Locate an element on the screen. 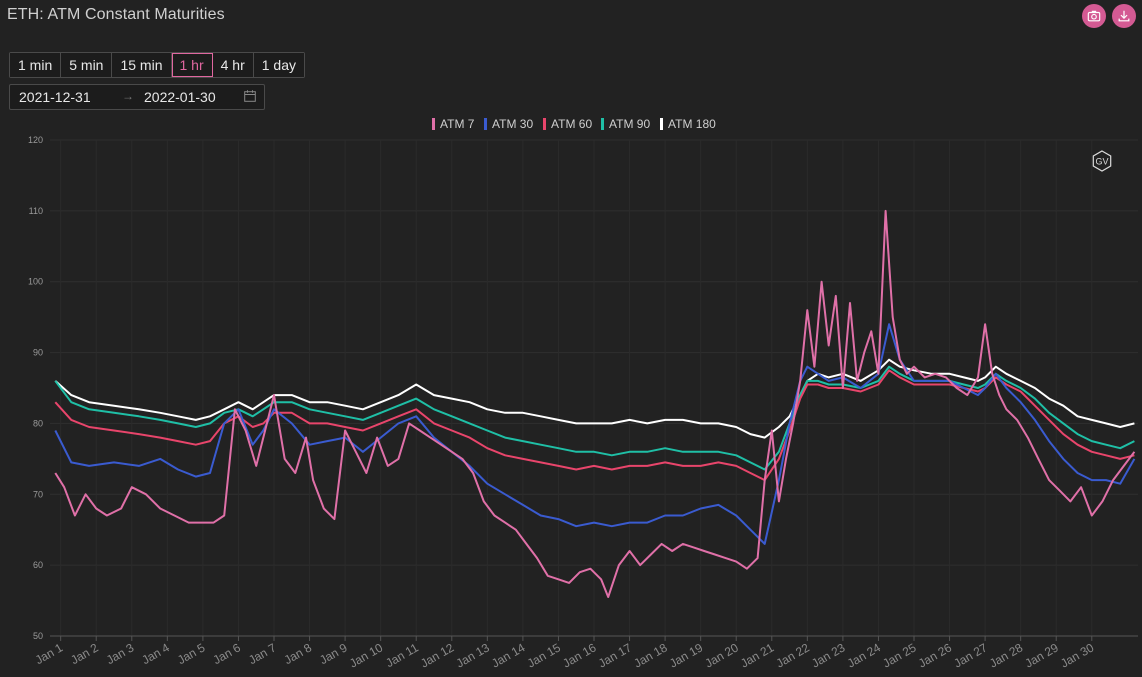  chart-legend: ATM 7 ATM 30 ATM 60 ATM 90 ATM 180 is located at coordinates (574, 124).